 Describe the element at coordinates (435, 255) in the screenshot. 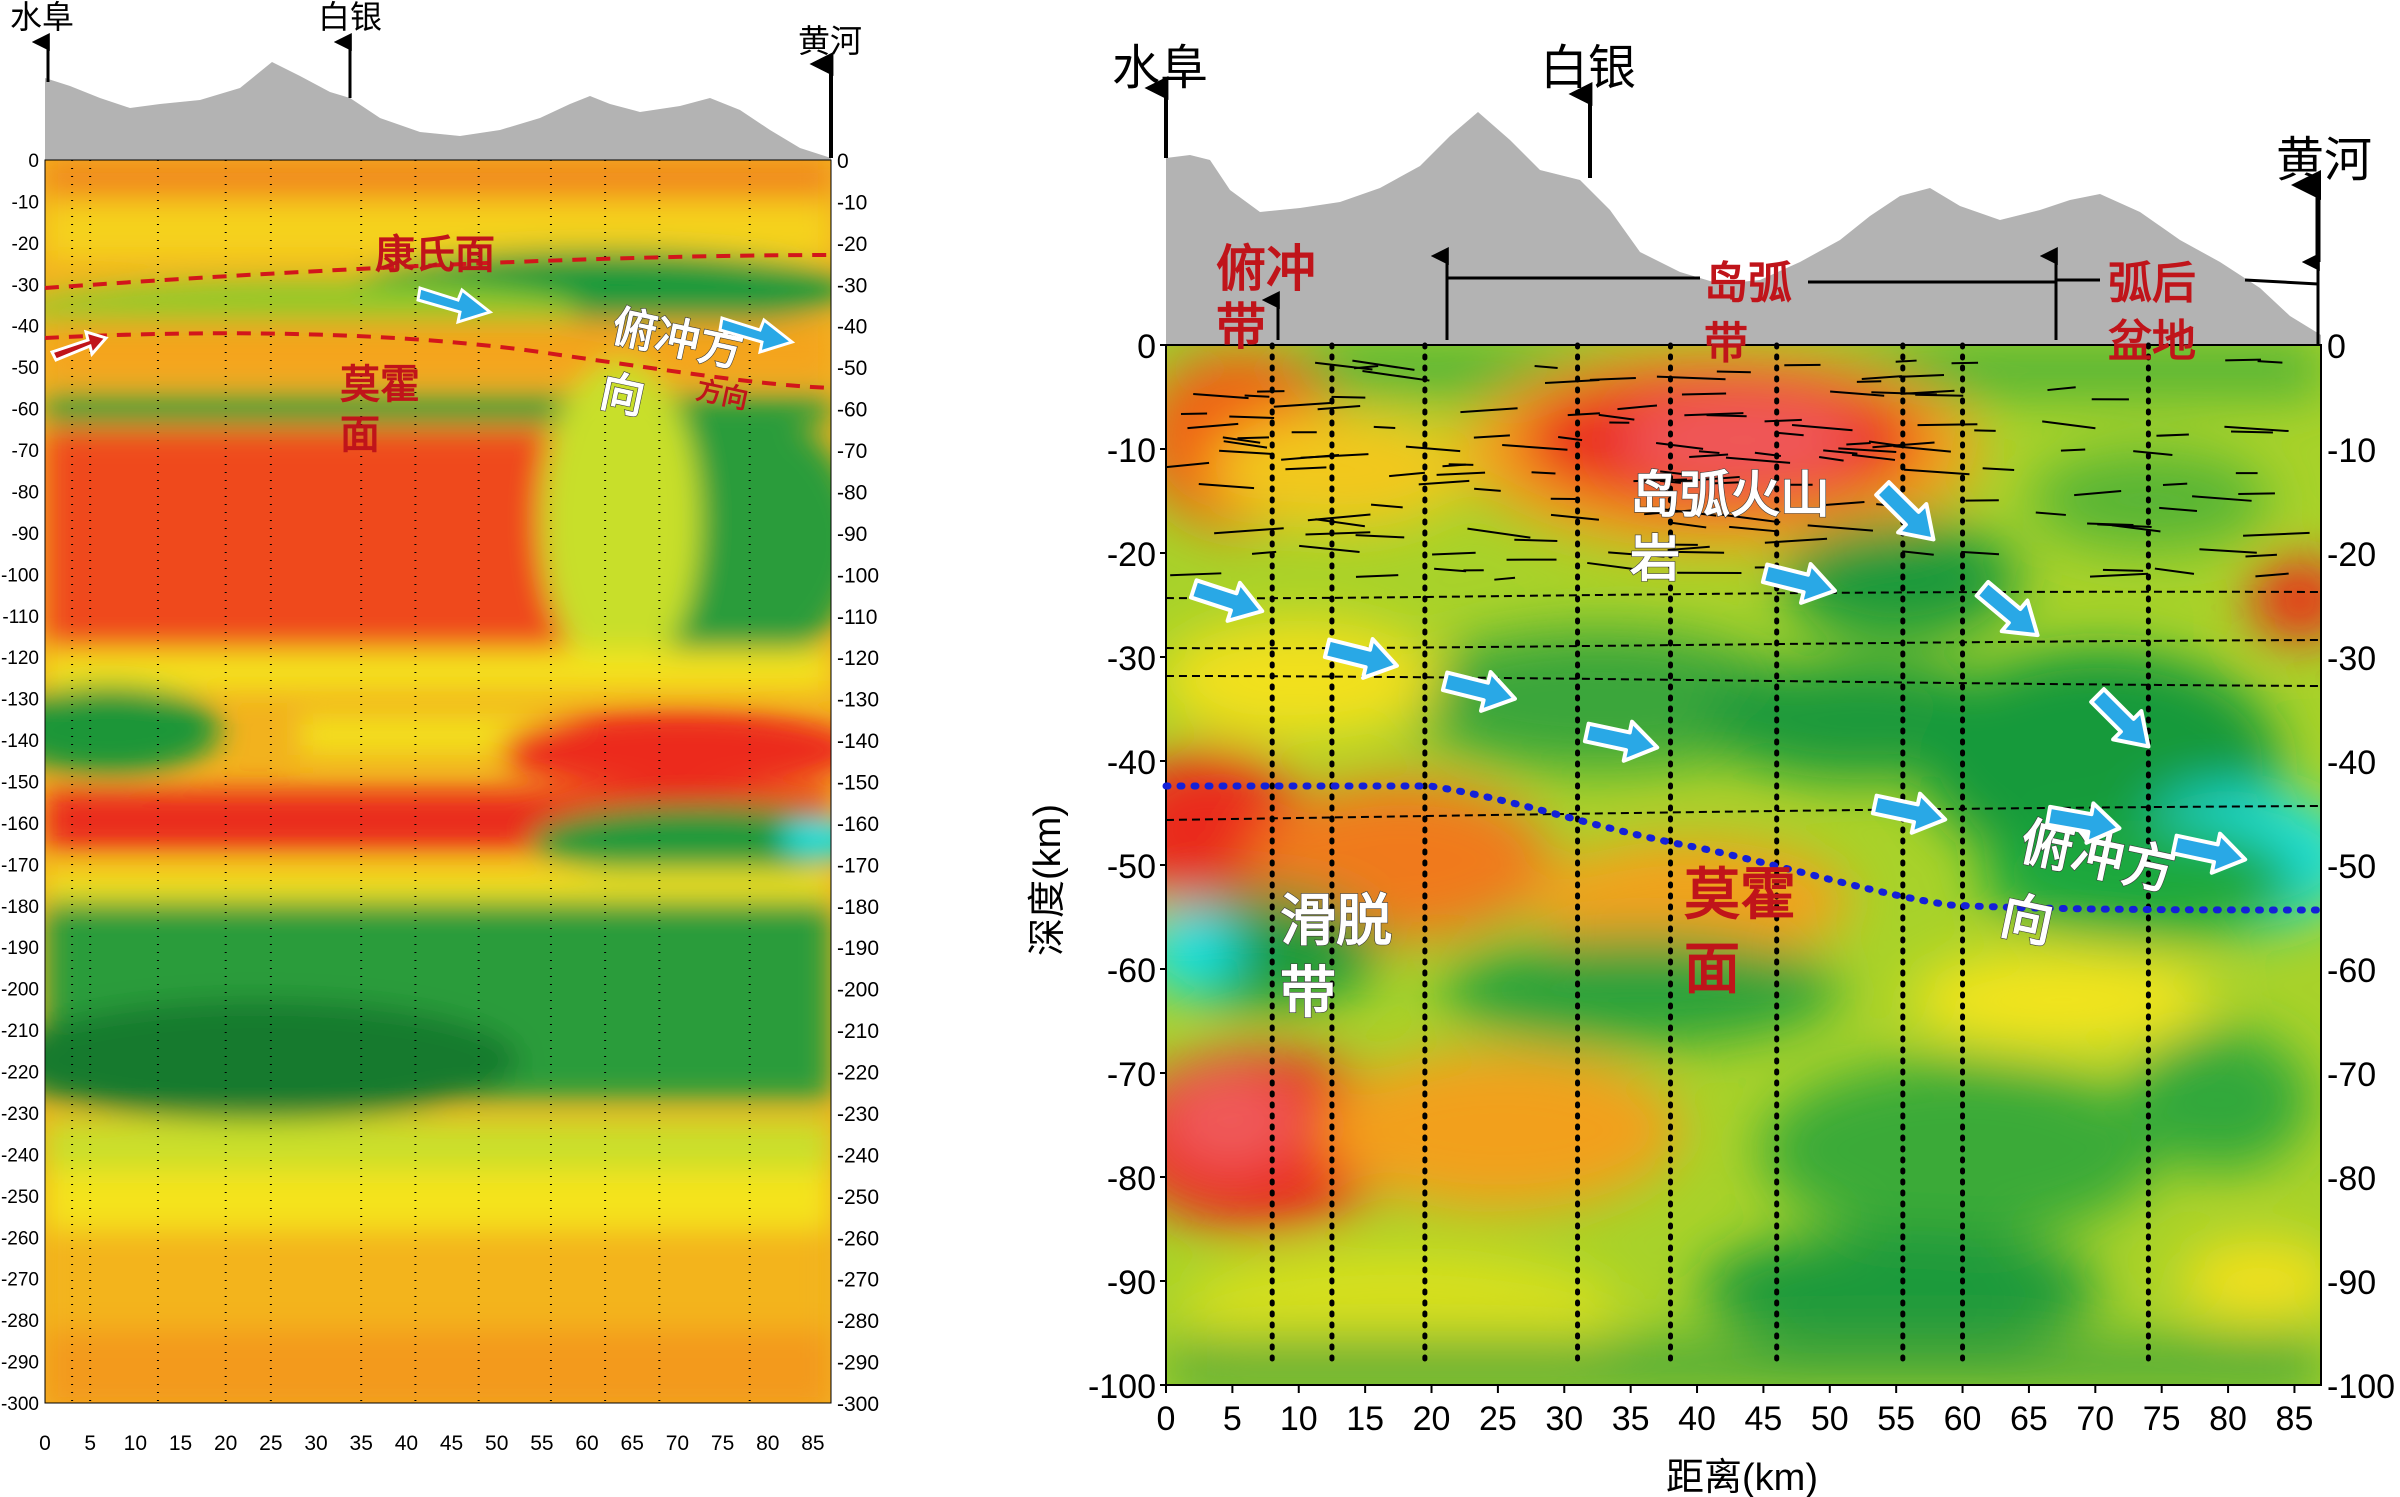

I see `left-label-conrad: 康氏面` at that location.